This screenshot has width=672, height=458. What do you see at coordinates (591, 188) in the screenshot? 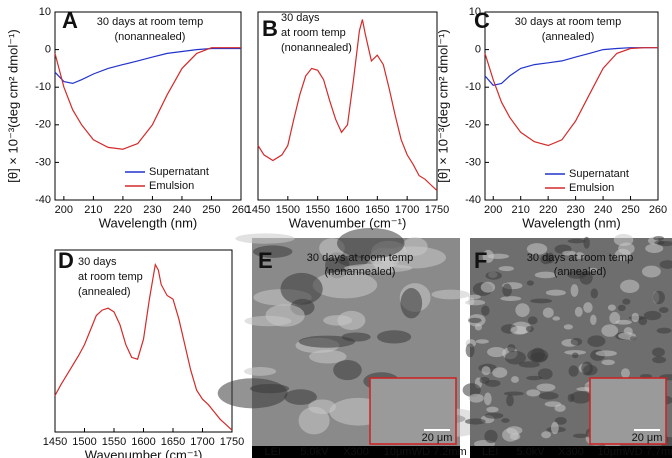
I see `legend-label: Emulsion` at bounding box center [591, 188].